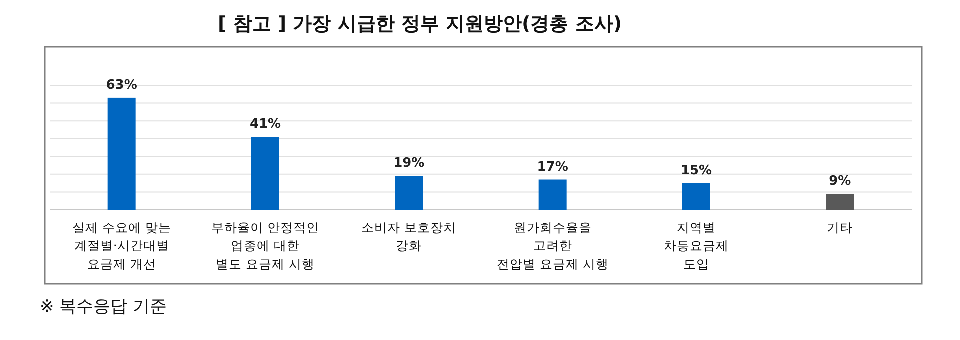  I want to click on category: 실제 수요에 맞는 계절별·시간대별 요금제 개선, so click(122, 246).